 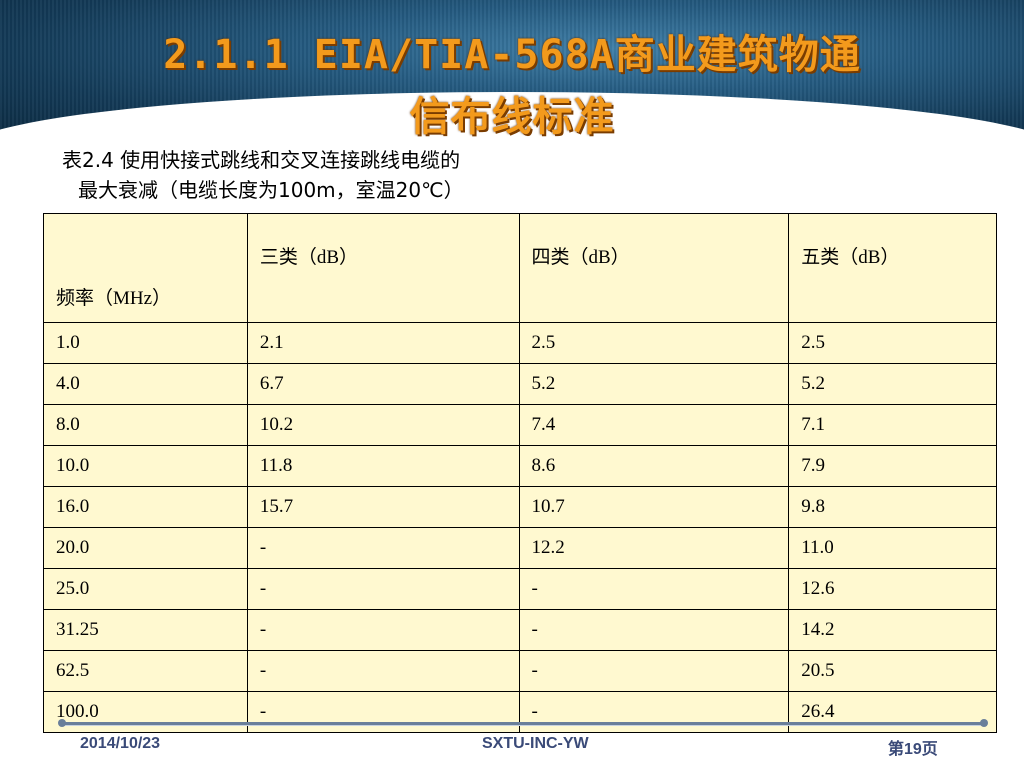 What do you see at coordinates (383, 507) in the screenshot?
I see `cell-cat3: 15.7` at bounding box center [383, 507].